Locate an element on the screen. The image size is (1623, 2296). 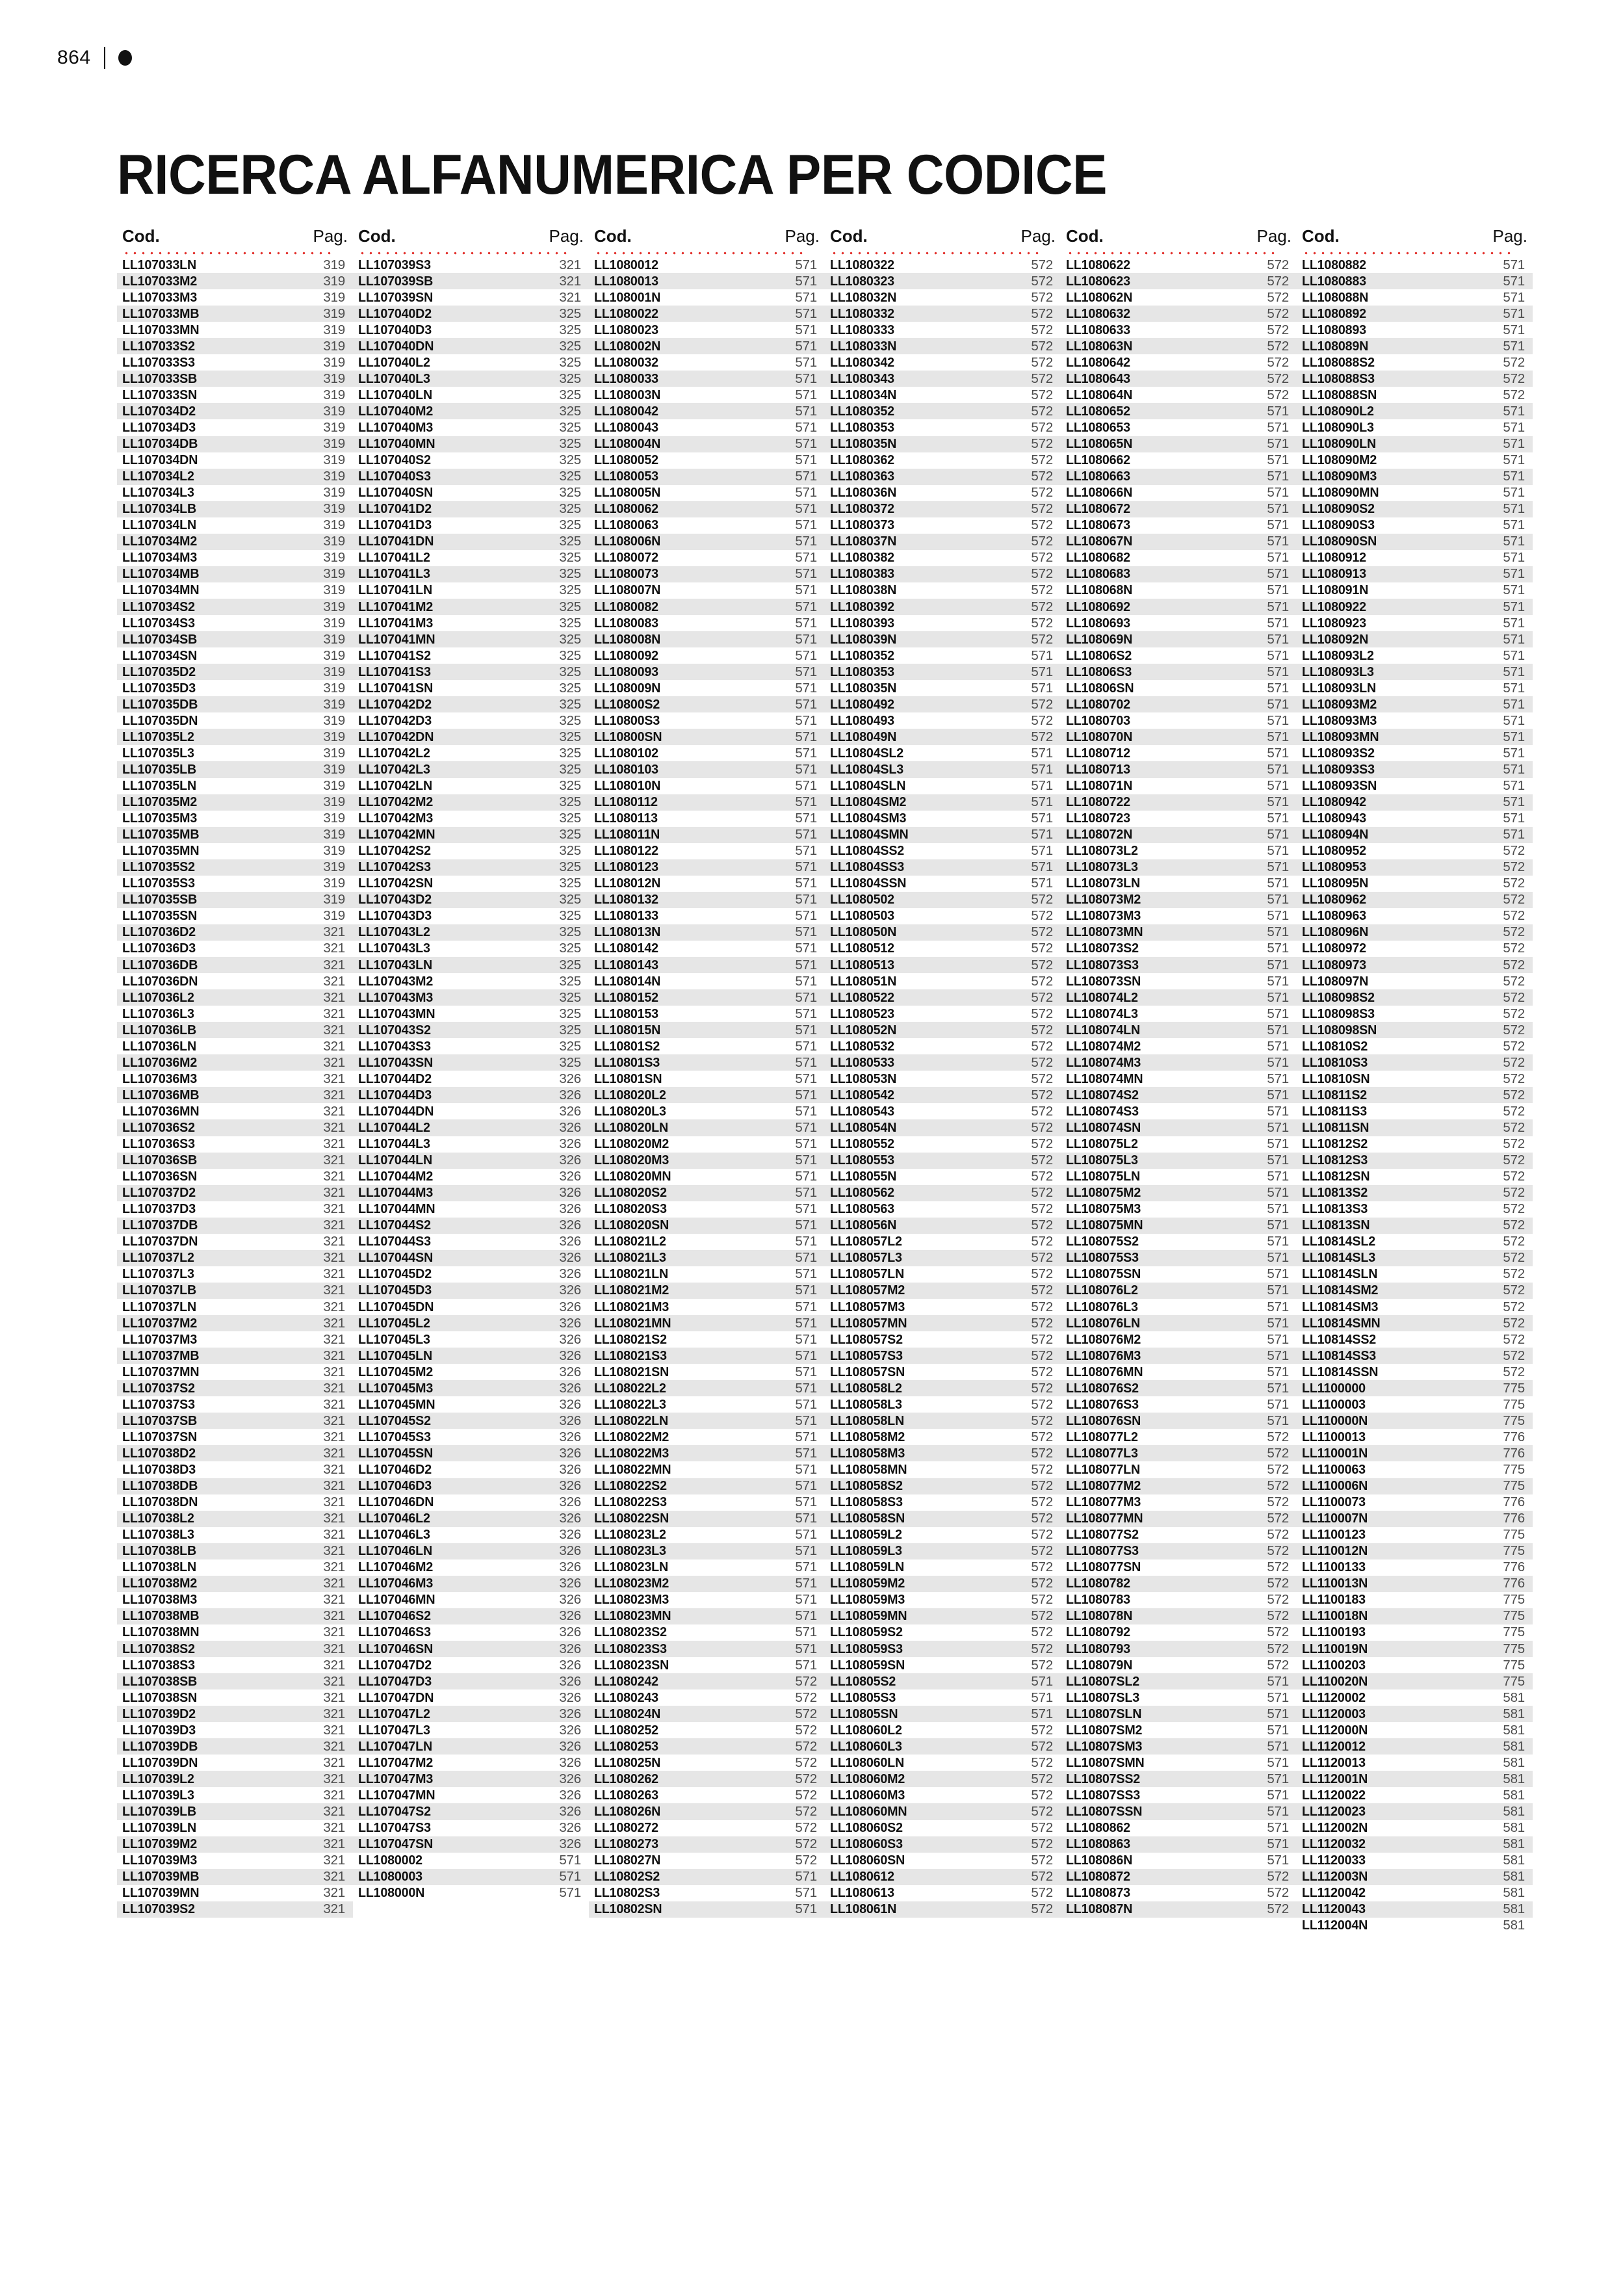
table-row: LL108061N 572 is located at coordinates (943, 1909).